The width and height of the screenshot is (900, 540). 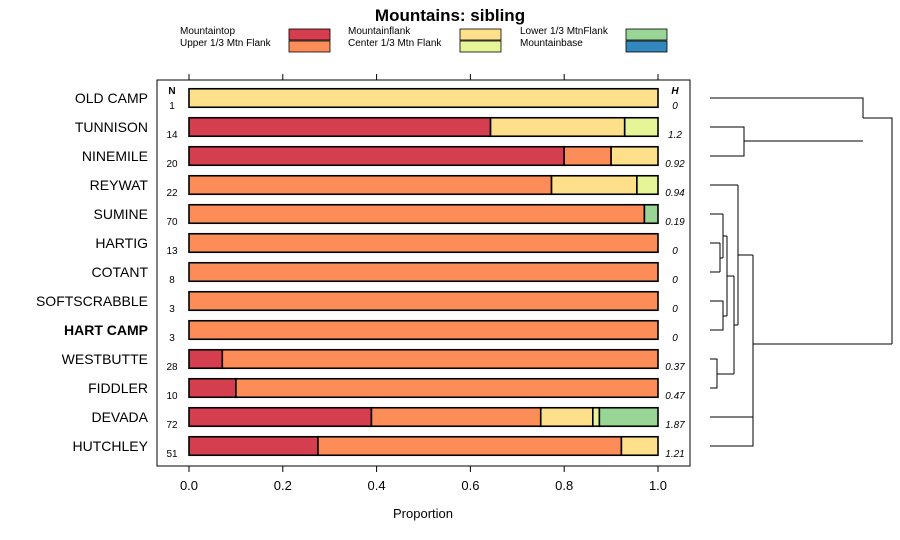 What do you see at coordinates (119, 272) in the screenshot?
I see `row-label: COTANT` at bounding box center [119, 272].